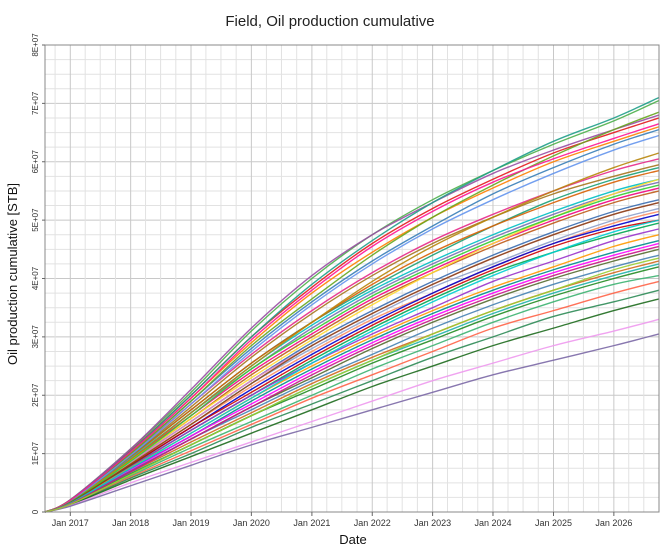 The width and height of the screenshot is (670, 552). Describe the element at coordinates (12, 274) in the screenshot. I see `y-axis-title: Oil production cumulative [STB]` at that location.